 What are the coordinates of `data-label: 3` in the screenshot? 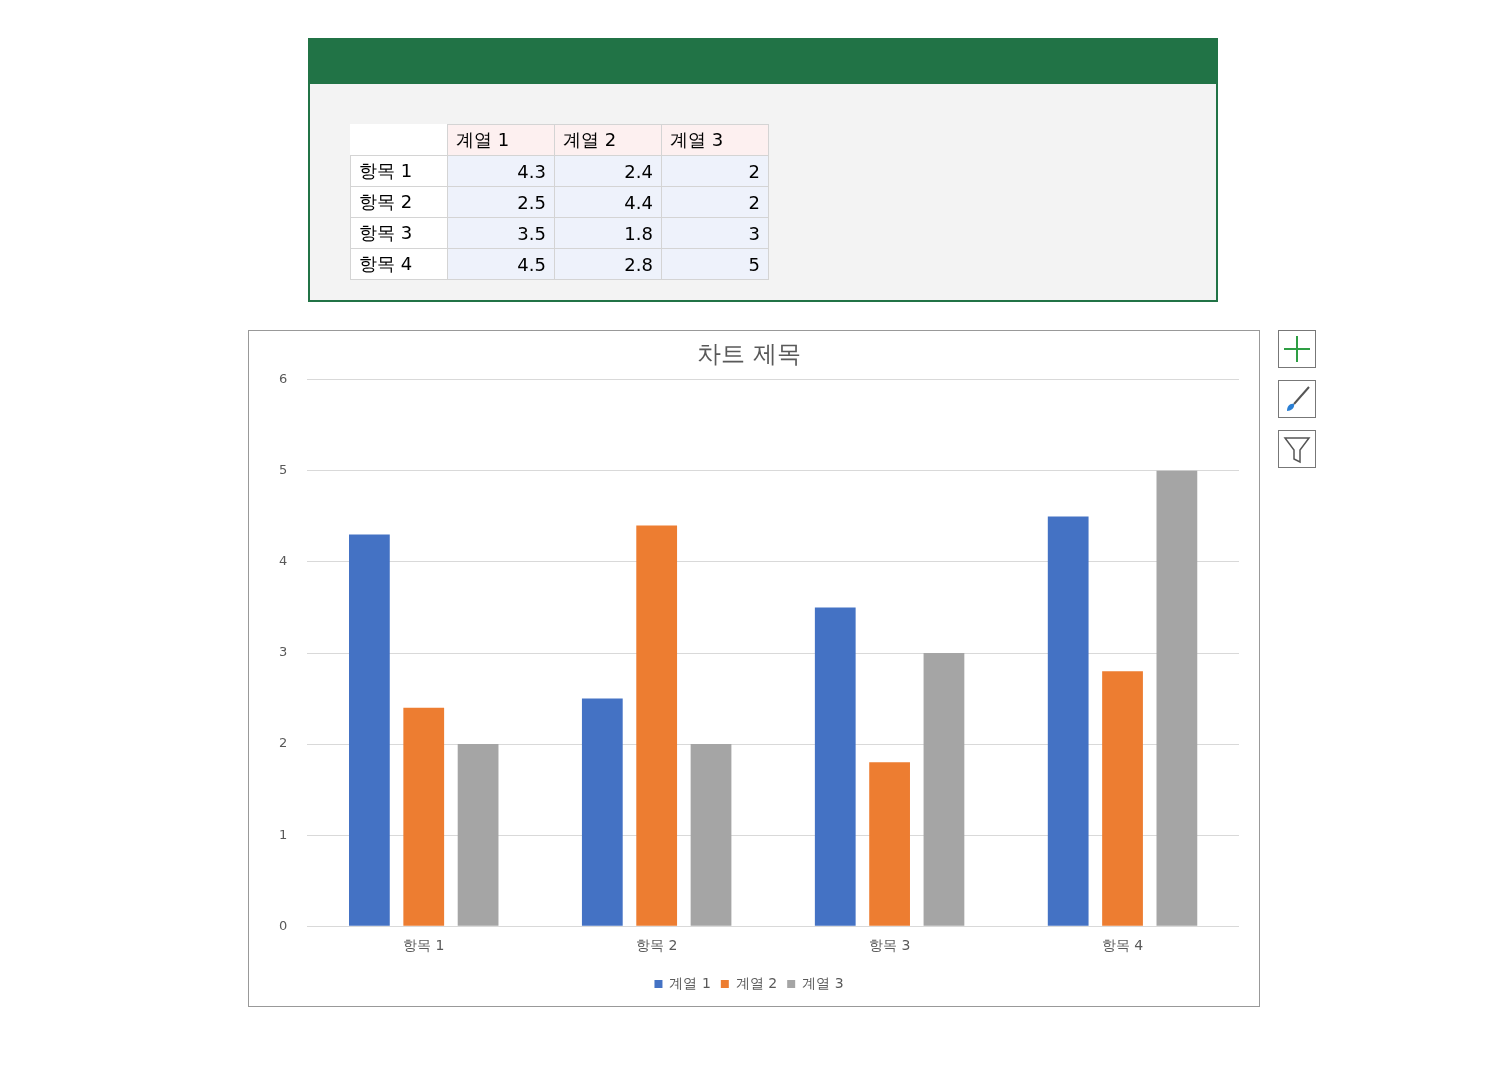 It's located at (715, 233).